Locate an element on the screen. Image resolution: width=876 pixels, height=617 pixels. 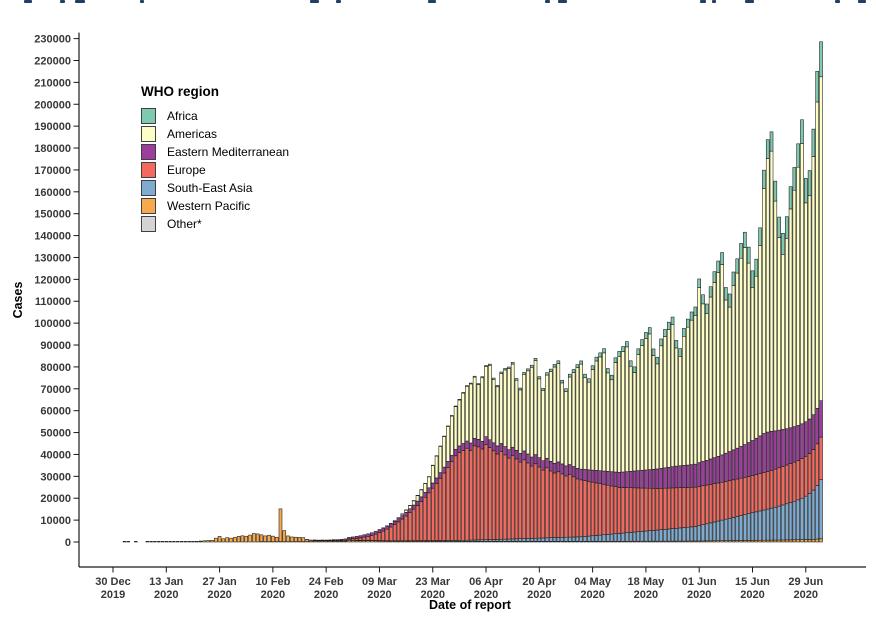
x-tick-label: 2019 is located at coordinates (113, 595).